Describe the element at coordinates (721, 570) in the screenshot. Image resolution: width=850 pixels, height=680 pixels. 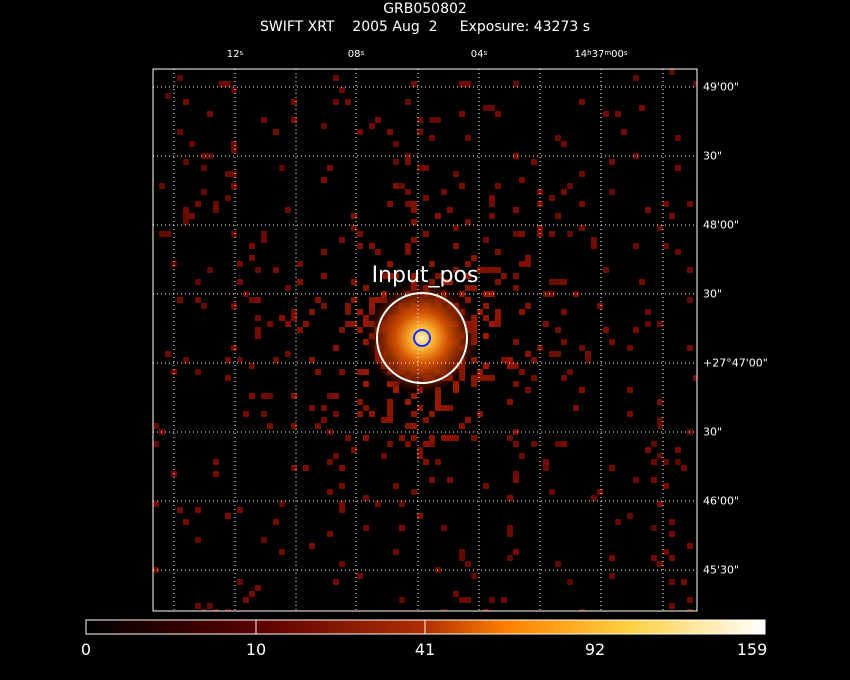
I see `dec-tick-label: 45'30"` at that location.